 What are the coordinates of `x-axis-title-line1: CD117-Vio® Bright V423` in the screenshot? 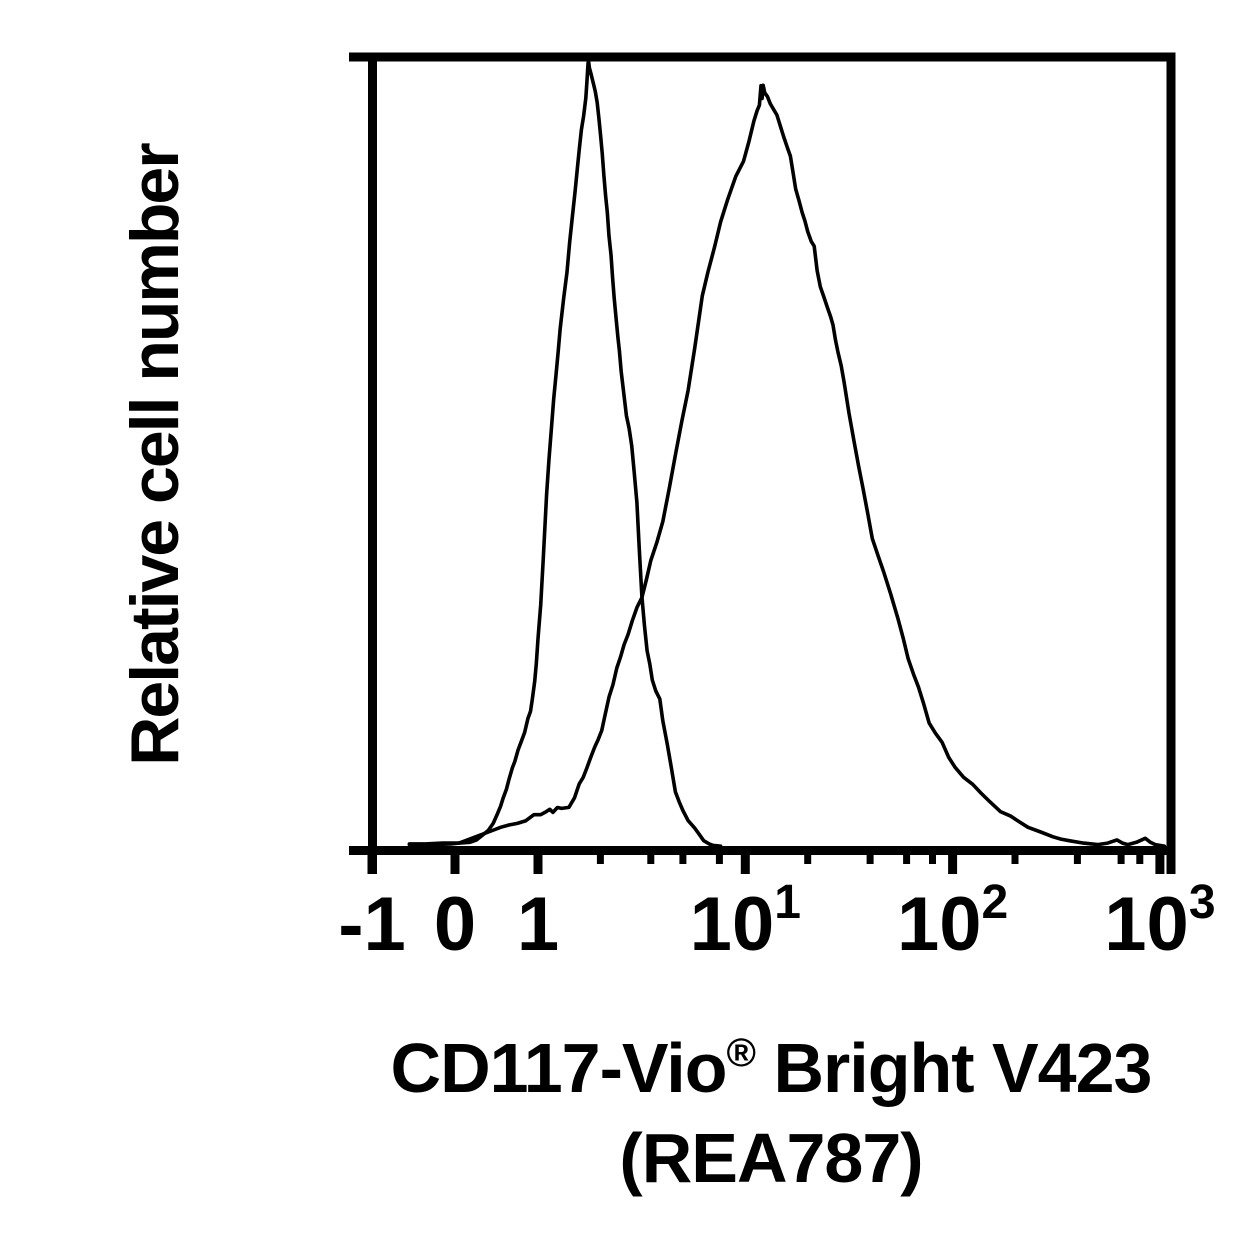 It's located at (771, 1068).